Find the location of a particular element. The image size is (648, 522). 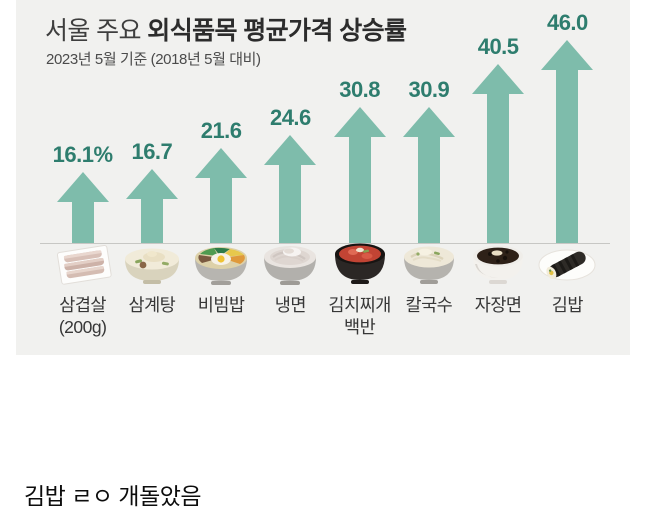

column-kimchi-jjigae-baekban: 30.8 김치찌개 is located at coordinates (359, 177).